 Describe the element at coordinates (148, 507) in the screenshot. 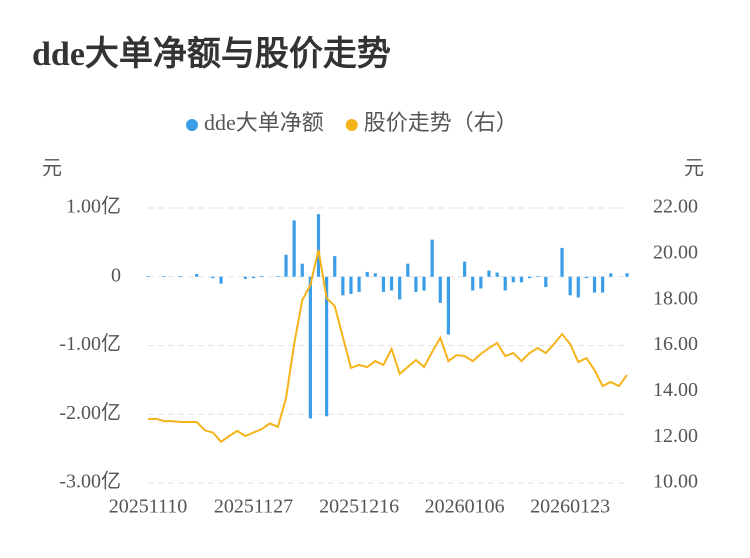

I see `x-tick-label: 20251110` at that location.